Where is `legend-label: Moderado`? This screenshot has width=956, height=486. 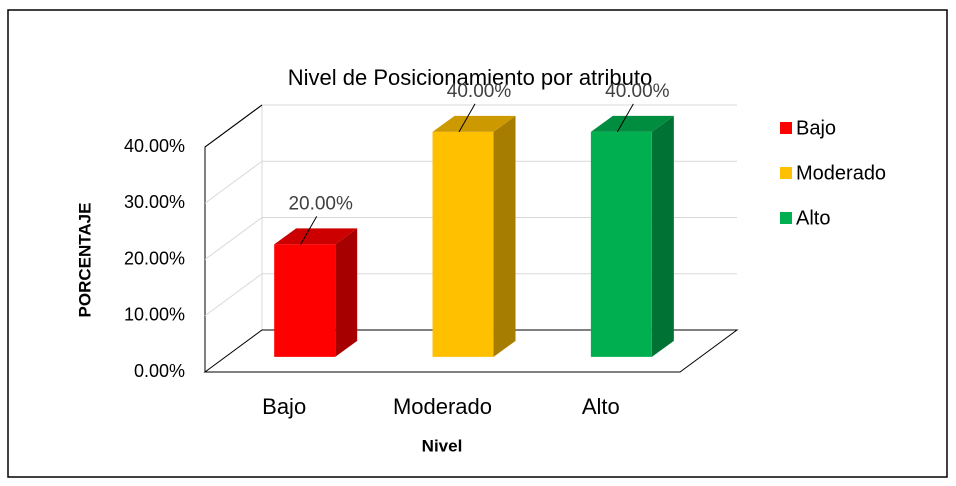
legend-label: Moderado is located at coordinates (841, 173).